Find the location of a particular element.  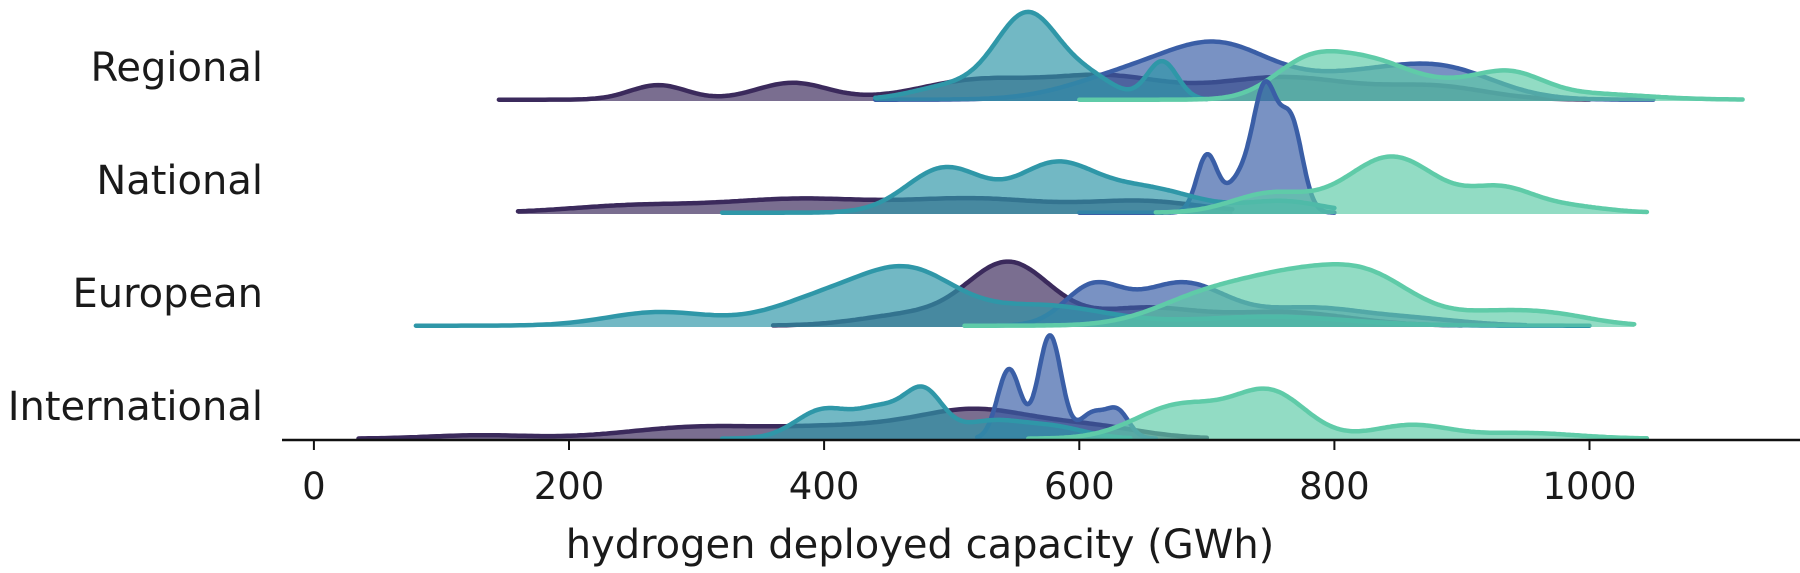

ridge-row-european is located at coordinates (1025, 293).